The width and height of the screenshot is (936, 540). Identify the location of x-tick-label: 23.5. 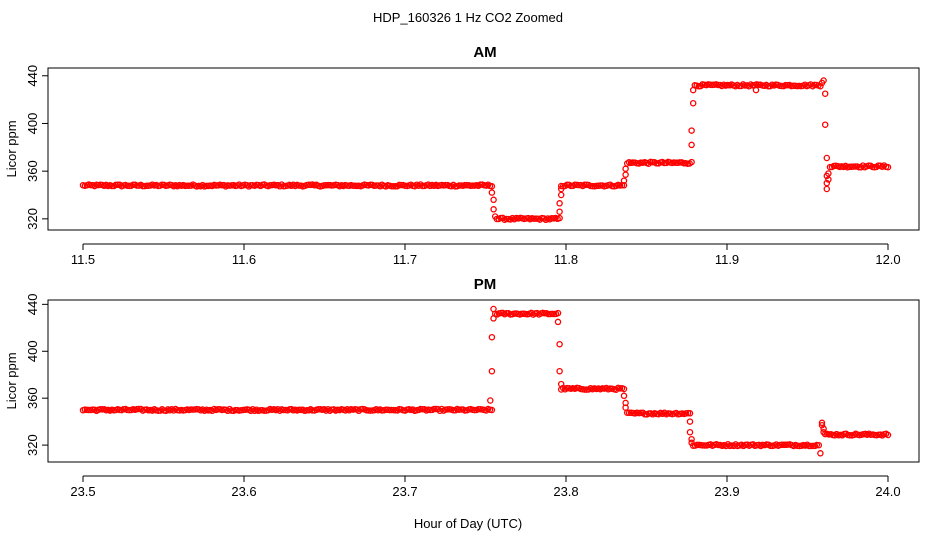
(82, 491).